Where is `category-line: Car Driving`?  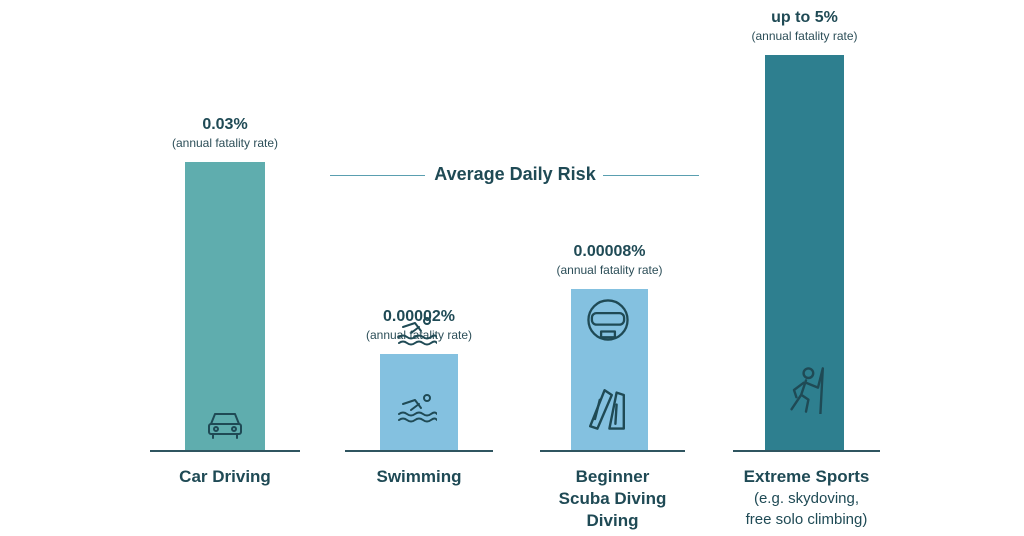
category-line: Car Driving is located at coordinates (225, 476).